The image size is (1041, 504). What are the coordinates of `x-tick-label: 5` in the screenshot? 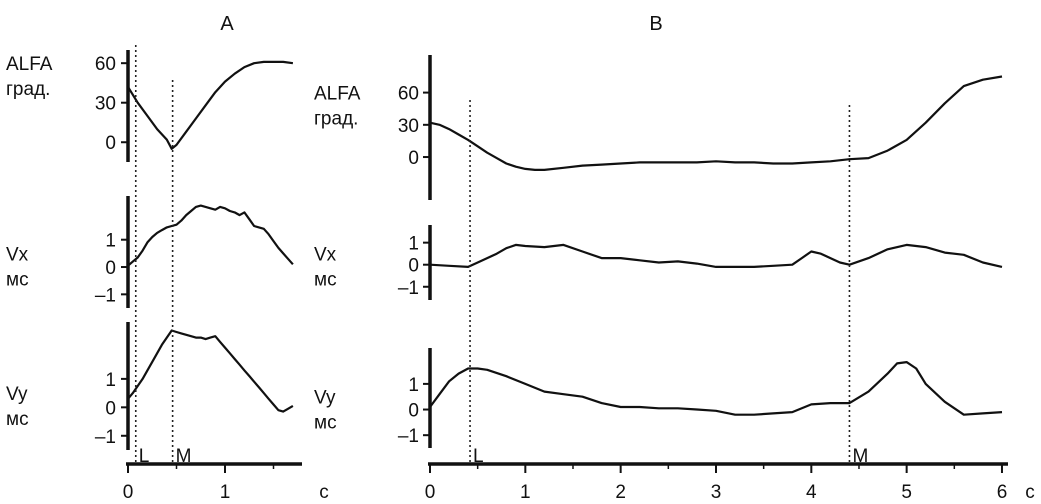 It's located at (906, 492).